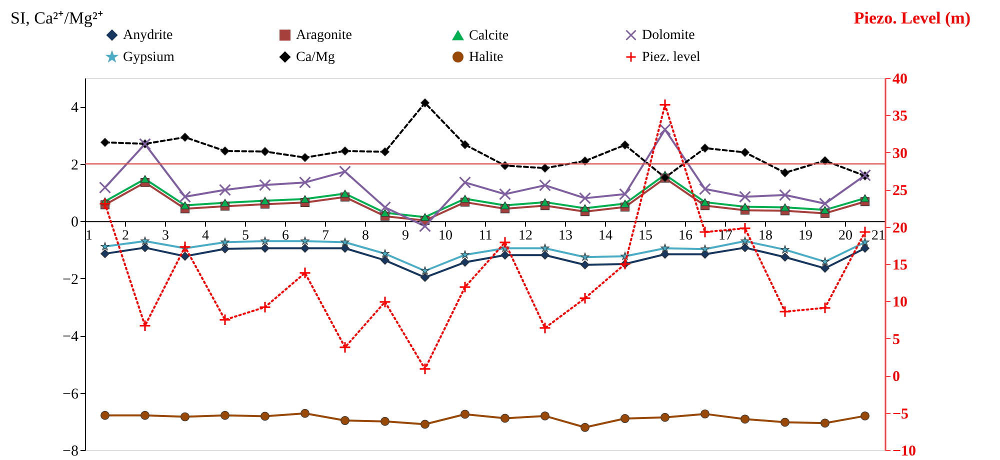 The image size is (1000, 460). I want to click on y-tick-label: −8, so click(70, 452).